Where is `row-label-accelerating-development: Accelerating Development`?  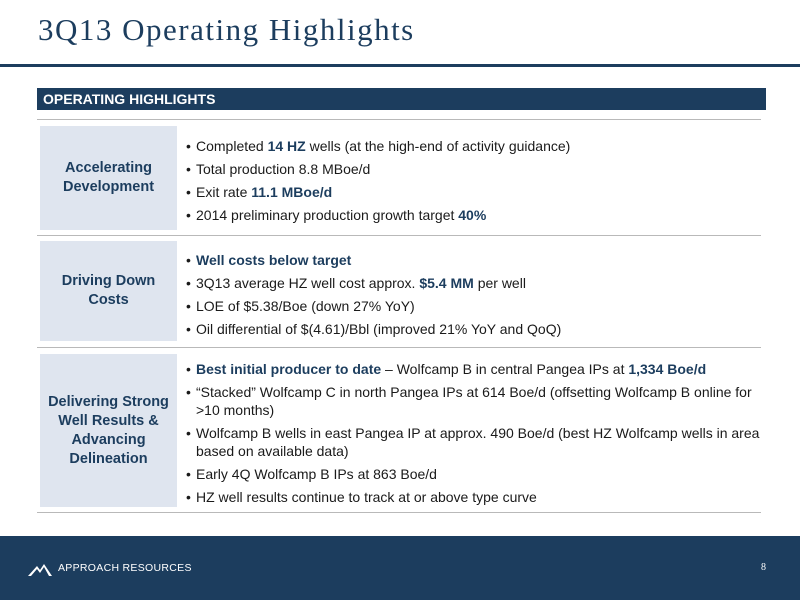 row-label-accelerating-development: Accelerating Development is located at coordinates (108, 178).